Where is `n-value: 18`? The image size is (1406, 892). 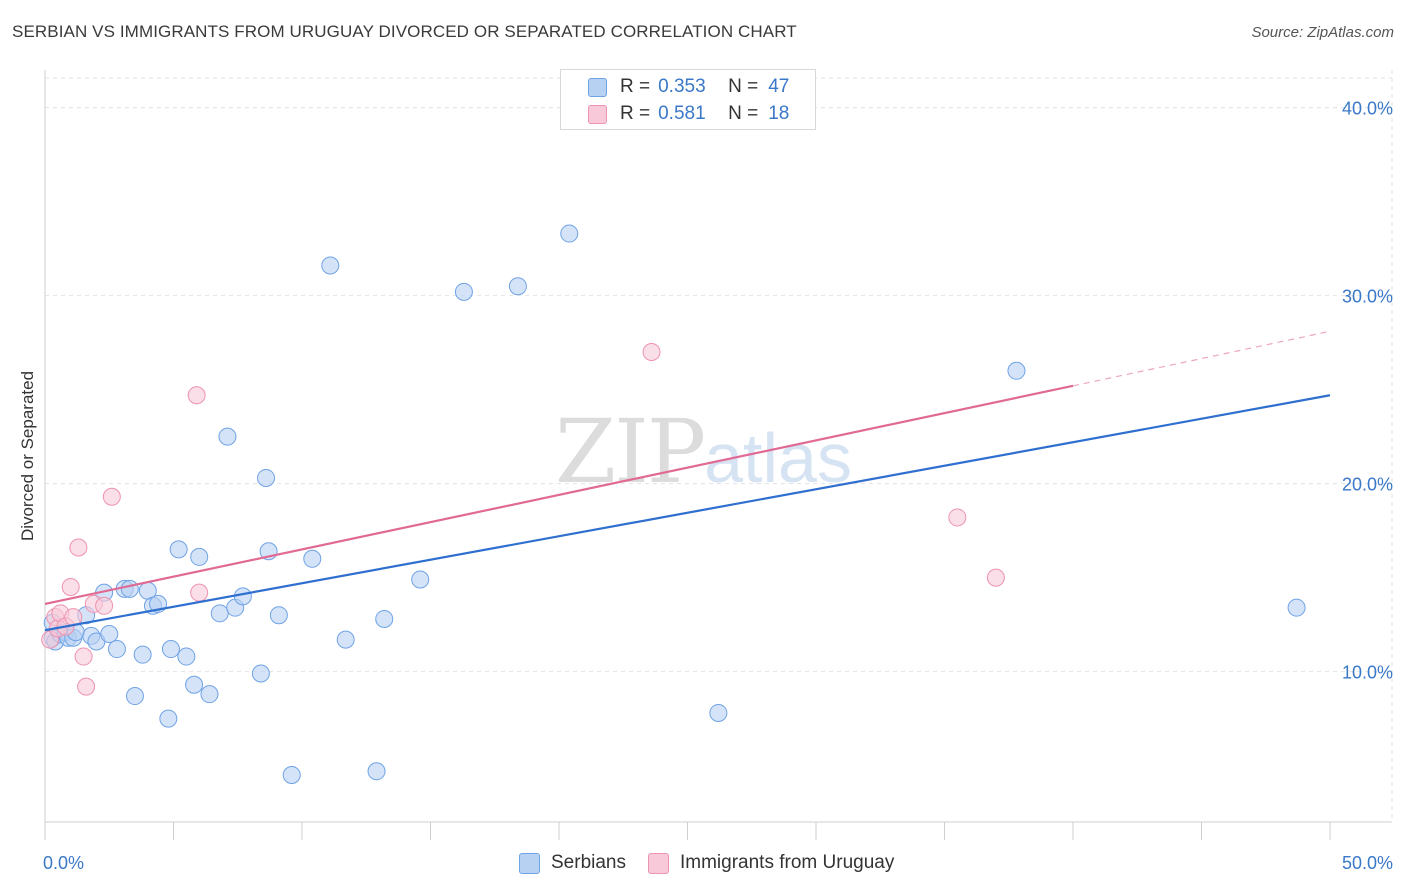
n-value: 18 is located at coordinates (779, 113).